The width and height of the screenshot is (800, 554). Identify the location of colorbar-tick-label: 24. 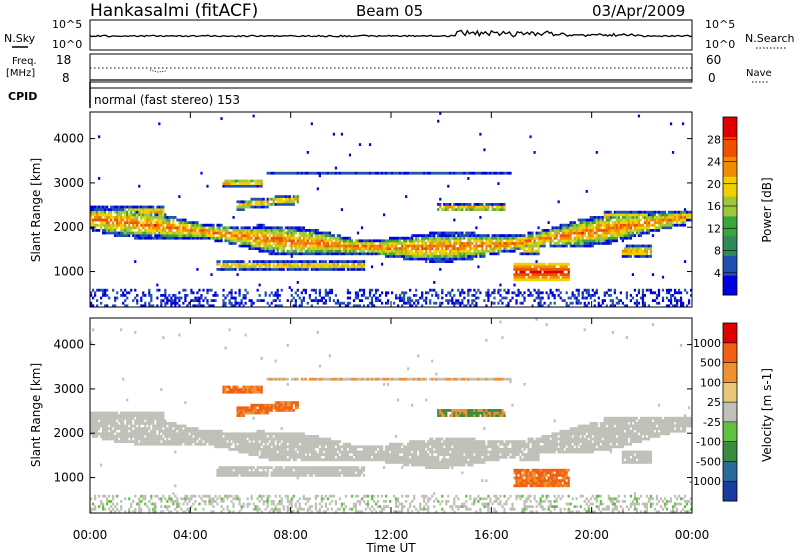
(714, 162).